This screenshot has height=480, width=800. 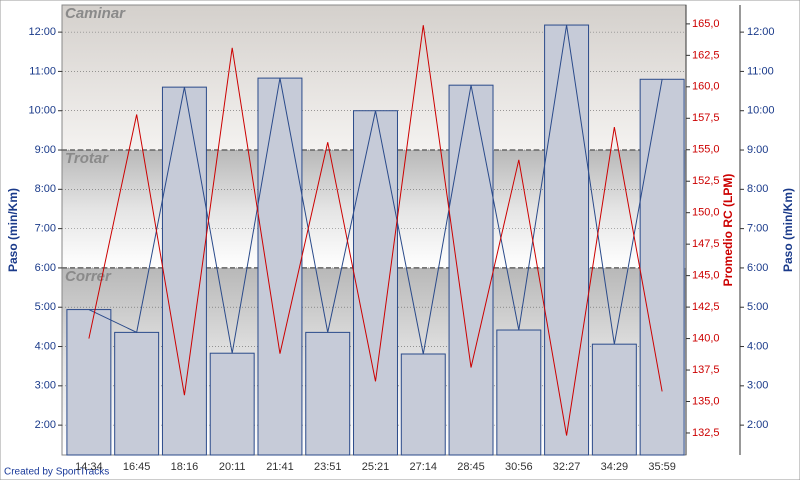 I want to click on x-tick-label: 34:29, so click(x=615, y=467).